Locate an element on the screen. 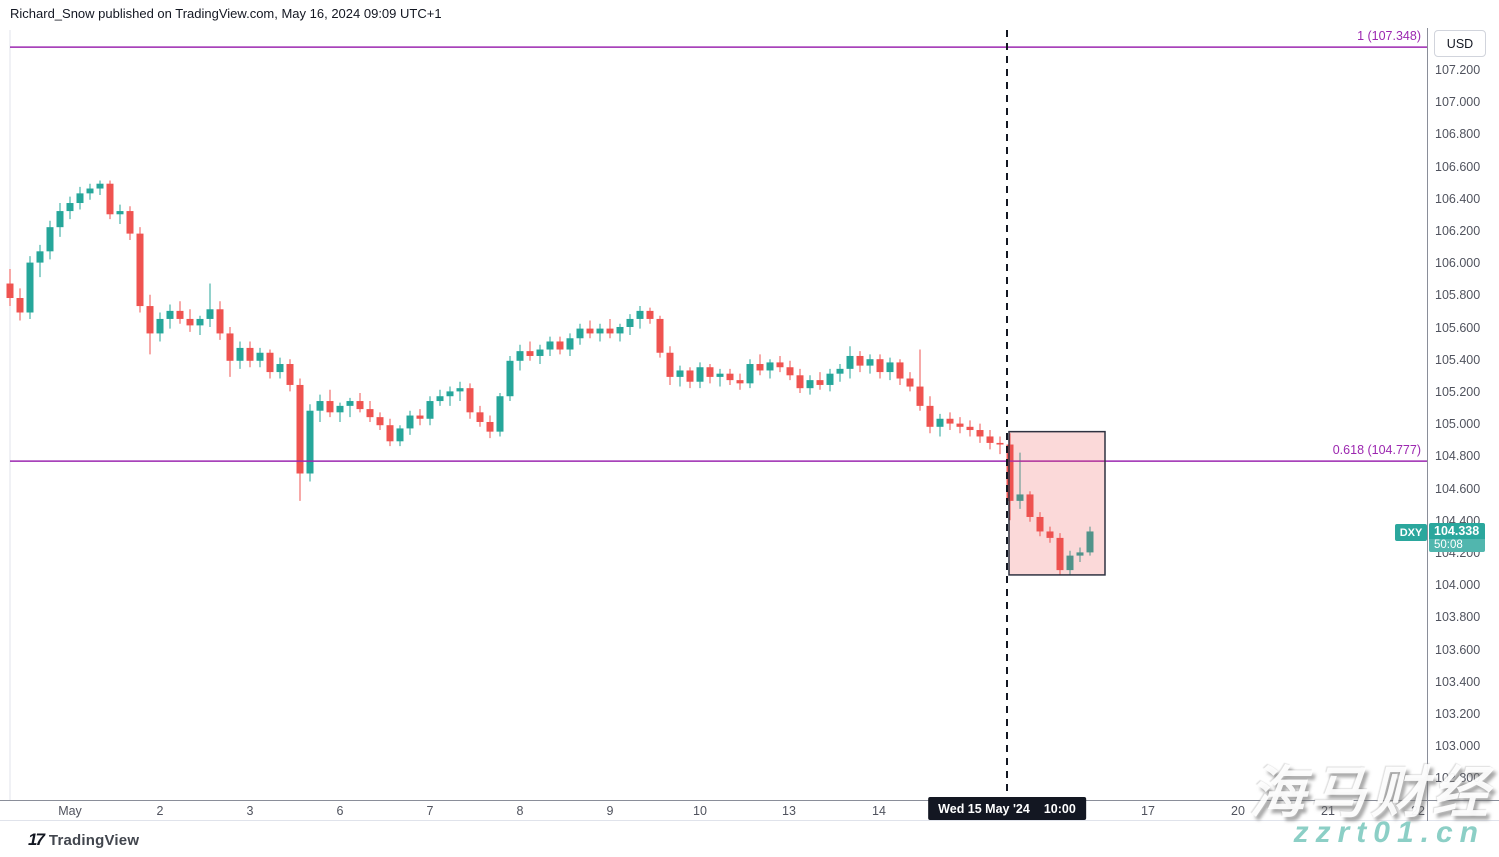  time-axis is located at coordinates (749, 810).